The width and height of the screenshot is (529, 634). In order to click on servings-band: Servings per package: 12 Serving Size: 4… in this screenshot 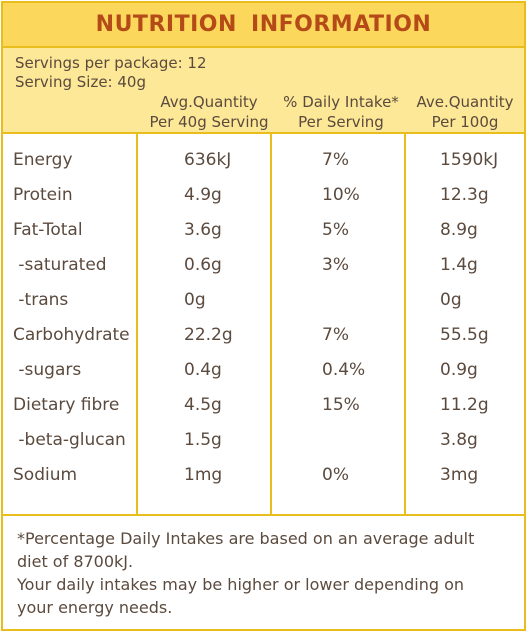, I will do `click(263, 91)`.